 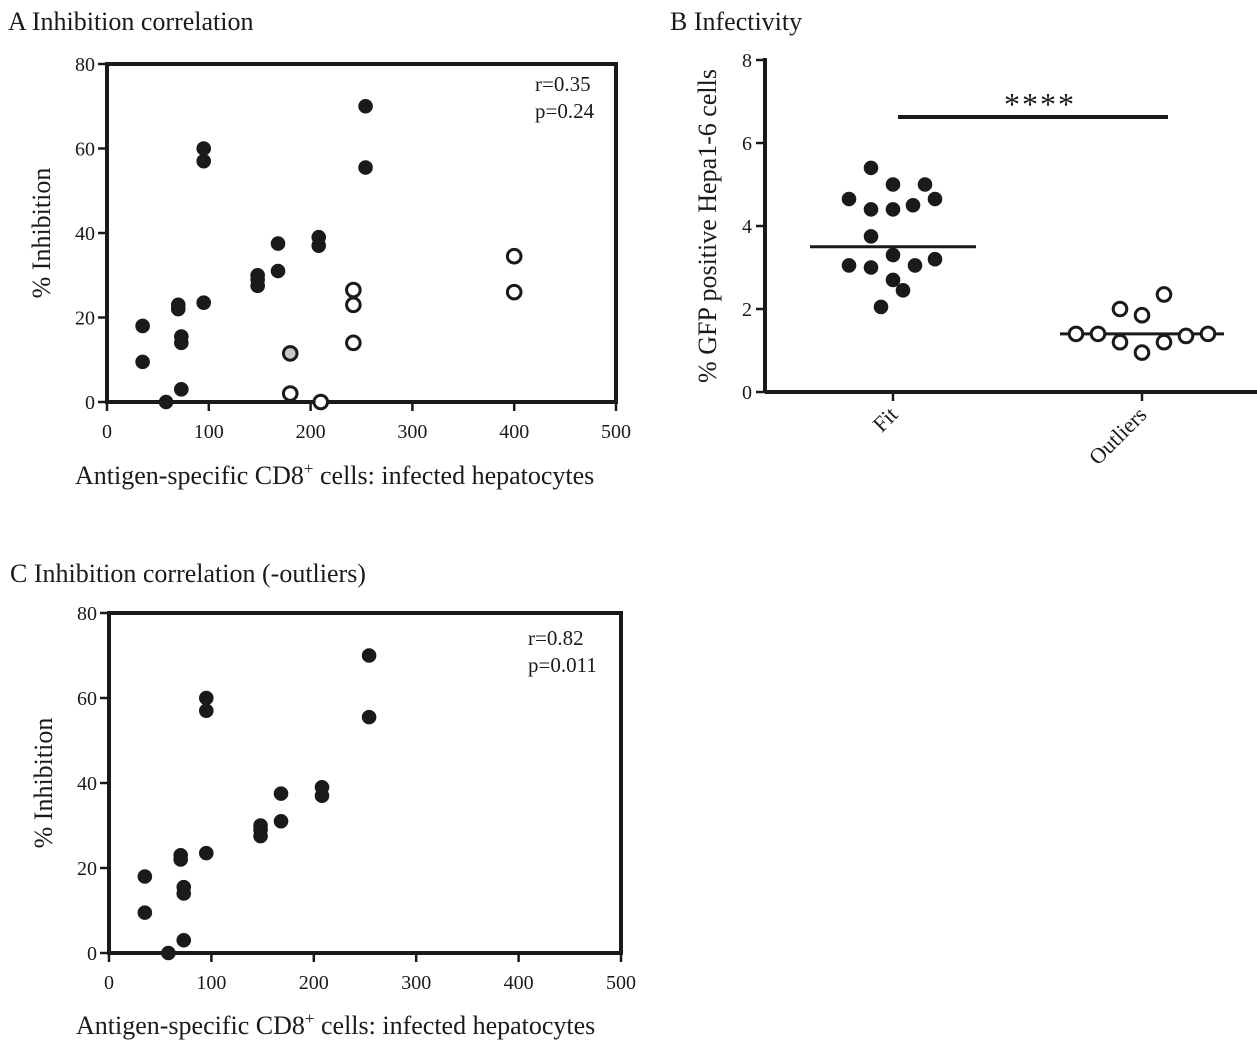 I want to click on x-tick-label: 300, so click(x=416, y=983).